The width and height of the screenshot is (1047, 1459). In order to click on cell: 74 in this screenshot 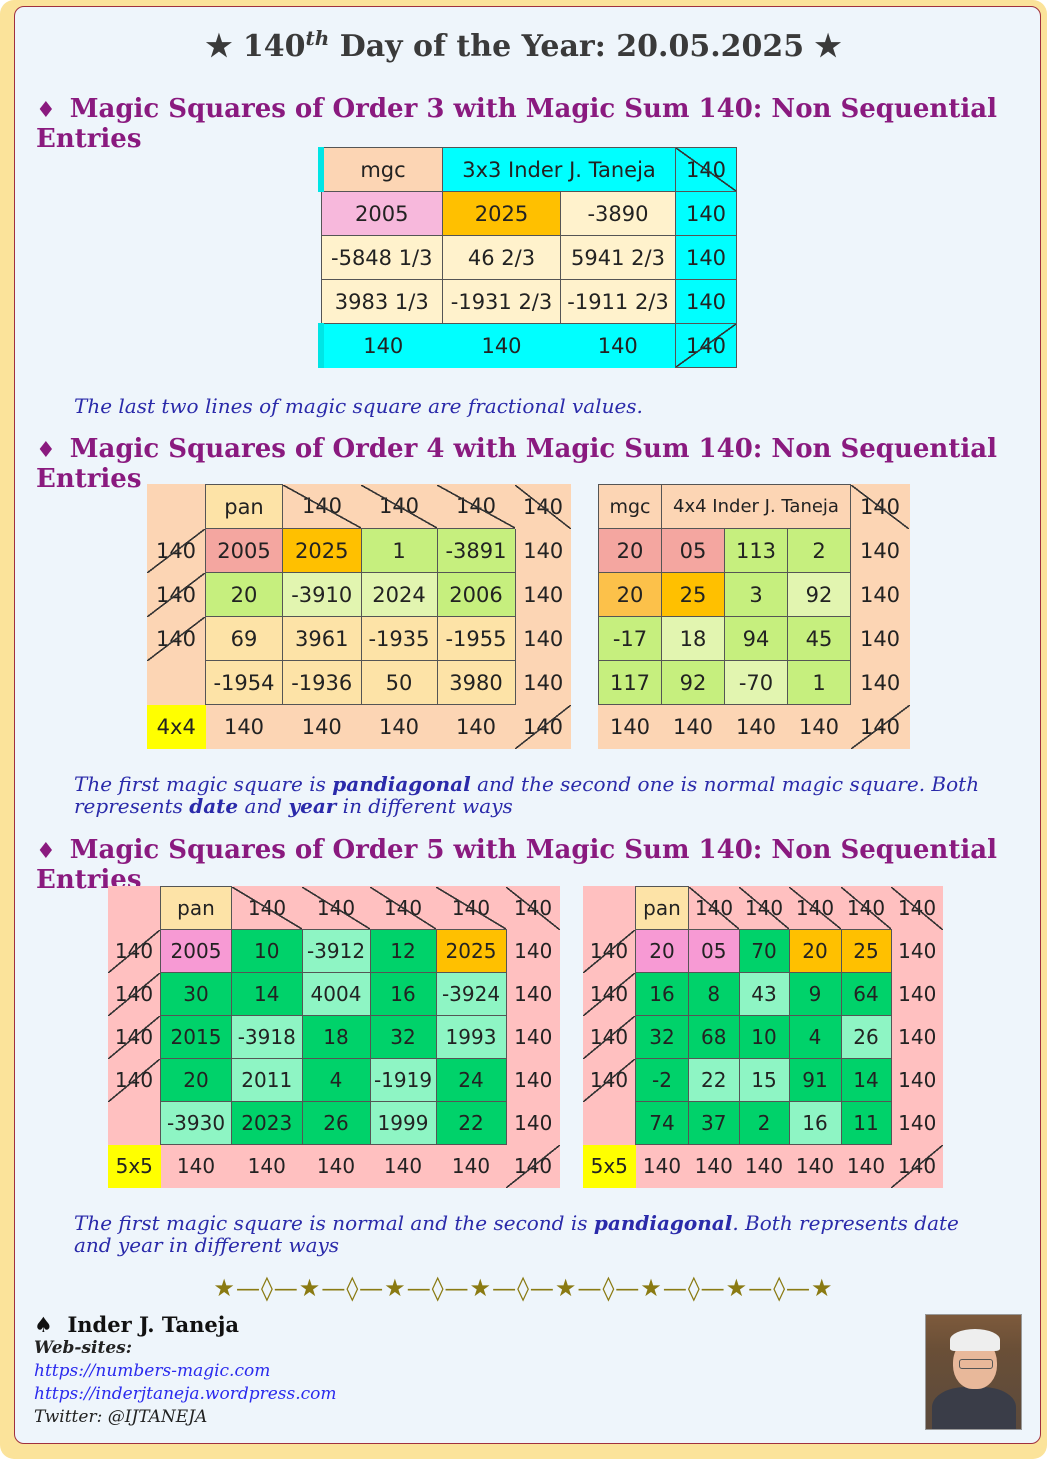, I will do `click(662, 1123)`.